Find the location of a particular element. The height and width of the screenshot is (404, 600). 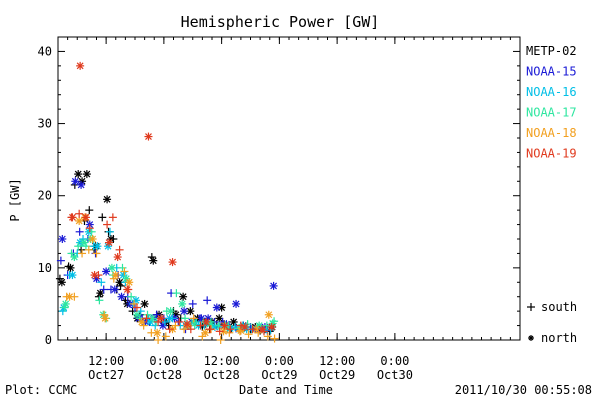

y-tick-label: 20 is located at coordinates (45, 196).